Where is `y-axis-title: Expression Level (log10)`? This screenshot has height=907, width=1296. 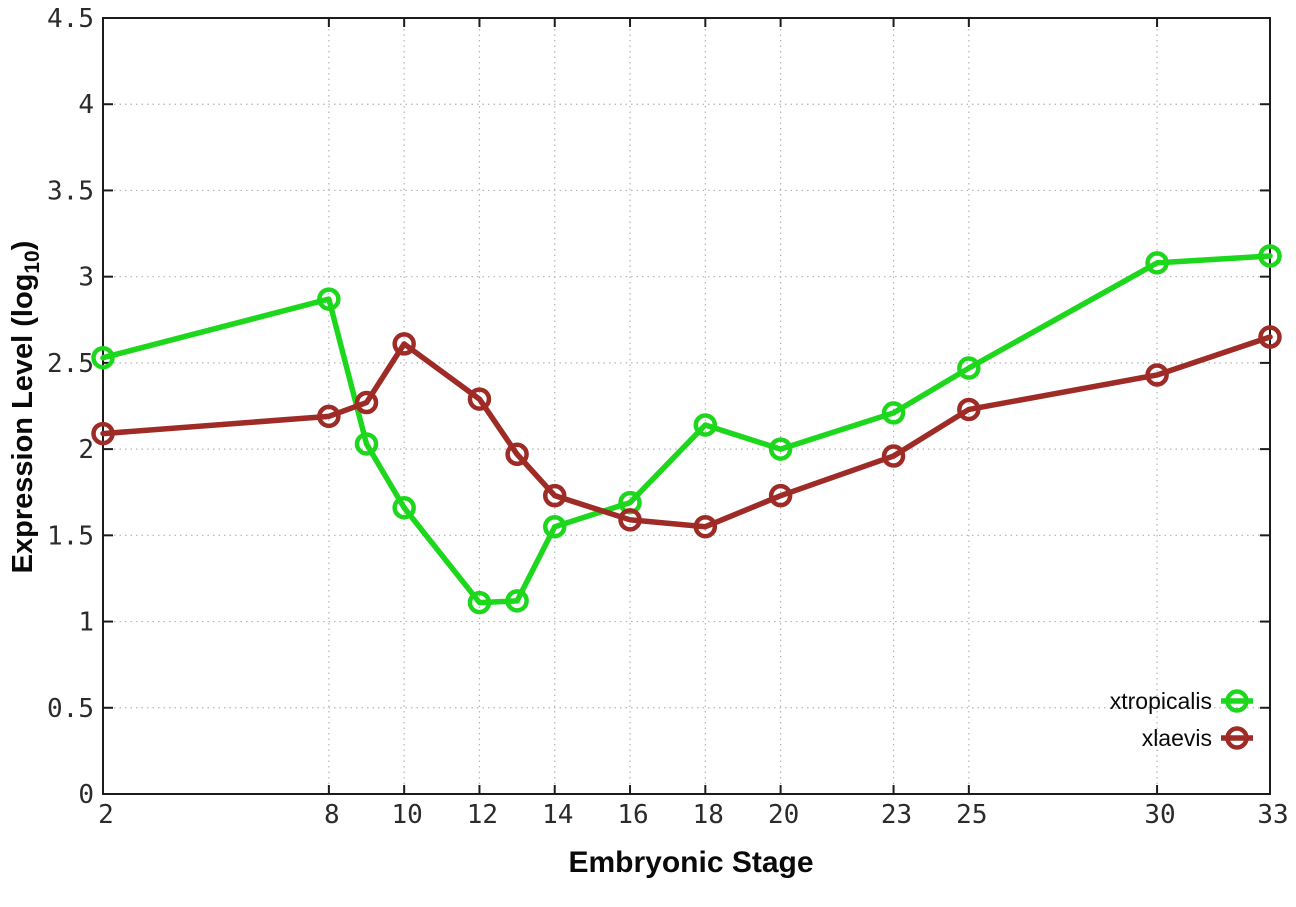 y-axis-title: Expression Level (log10) is located at coordinates (26, 407).